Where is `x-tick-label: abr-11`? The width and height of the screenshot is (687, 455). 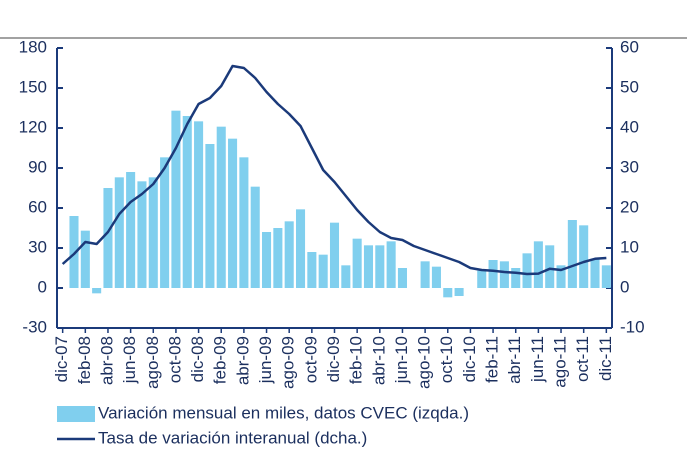
x-tick-label: abr-11 is located at coordinates (514, 360).